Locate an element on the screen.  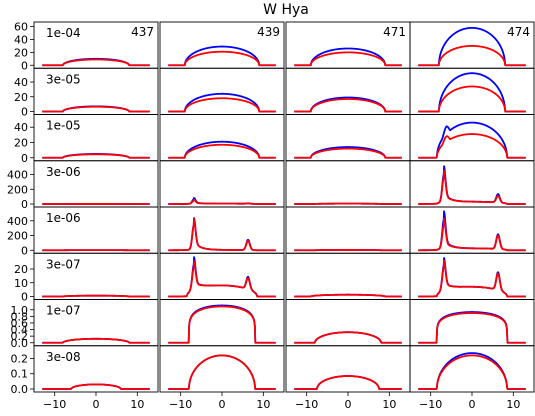
panel-r5-c1 is located at coordinates (222, 276).